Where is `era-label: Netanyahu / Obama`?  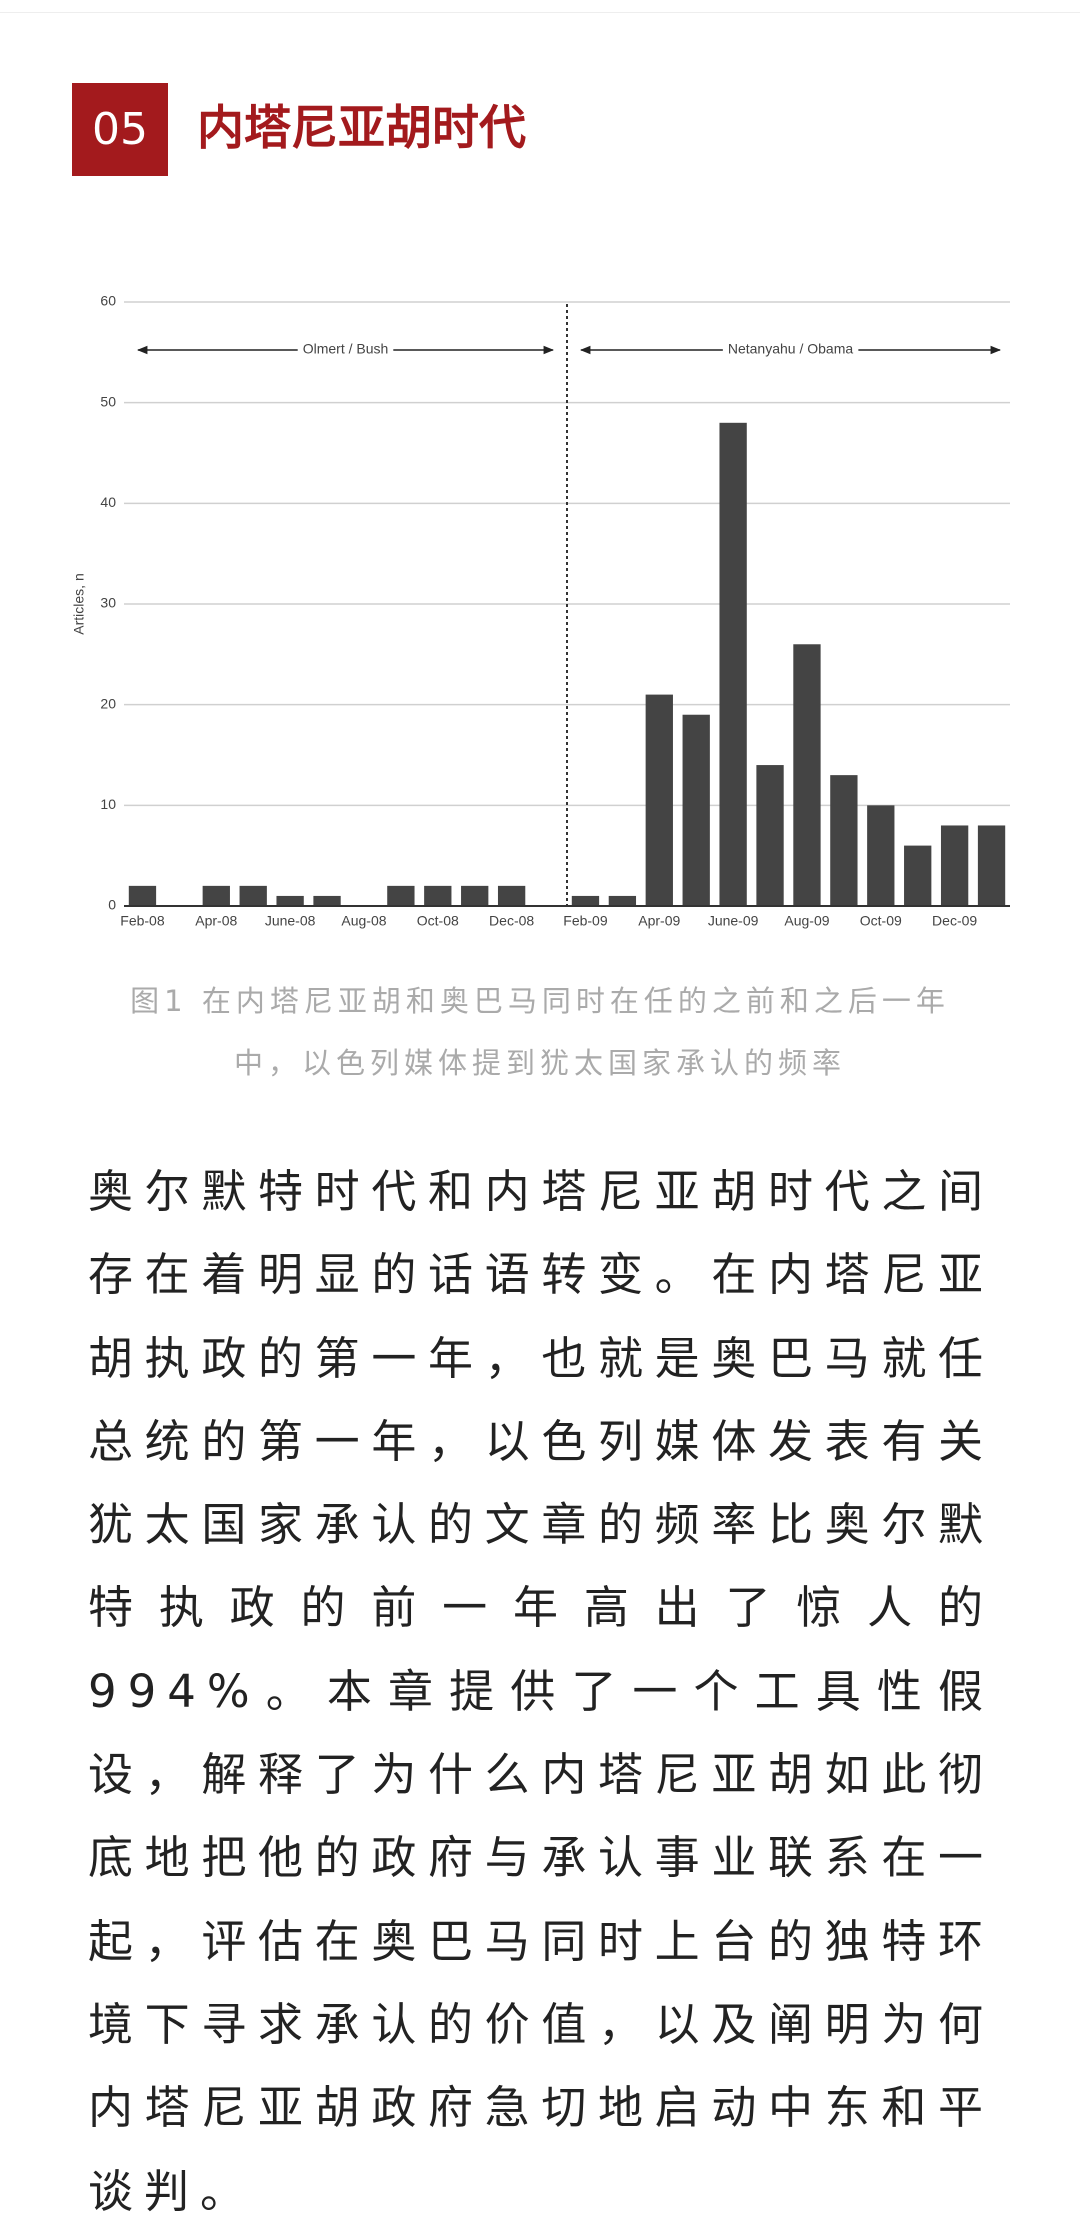 era-label: Netanyahu / Obama is located at coordinates (791, 349).